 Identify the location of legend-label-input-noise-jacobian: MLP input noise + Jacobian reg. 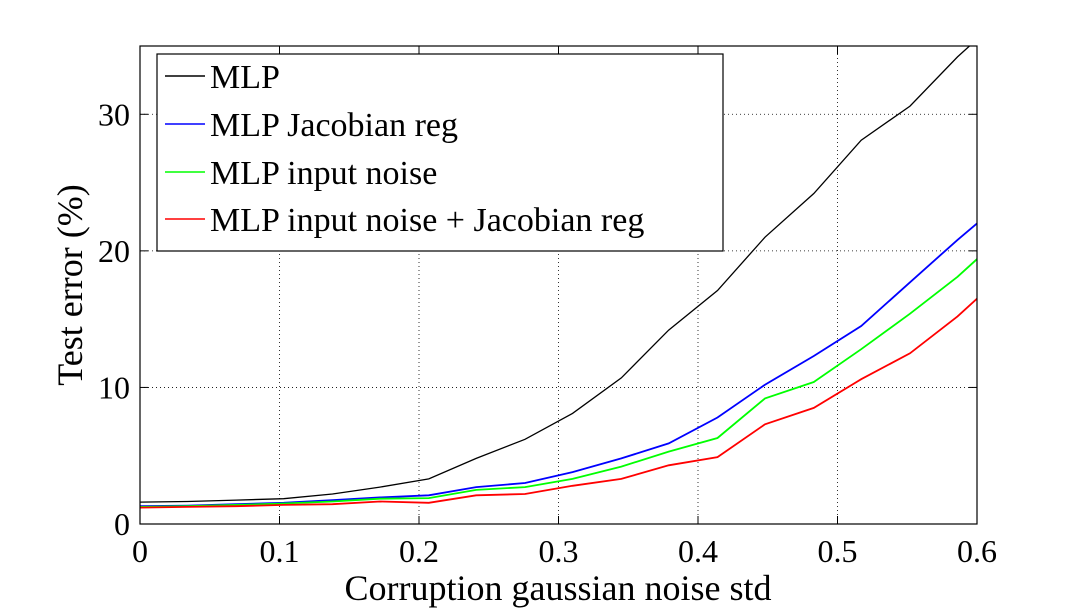
(427, 220).